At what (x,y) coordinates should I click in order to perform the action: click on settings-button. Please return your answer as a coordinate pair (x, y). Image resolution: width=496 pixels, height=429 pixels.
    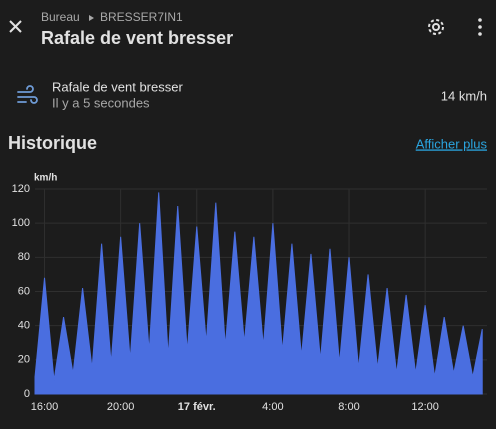
    Looking at the image, I should click on (436, 27).